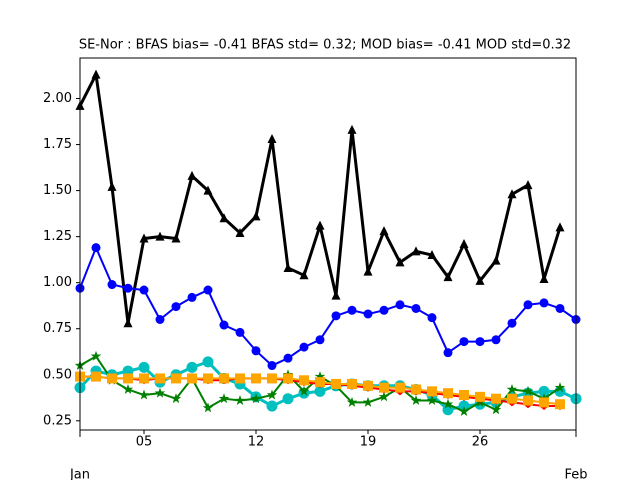 This screenshot has width=640, height=480. I want to click on x-tick-label: 12, so click(256, 442).